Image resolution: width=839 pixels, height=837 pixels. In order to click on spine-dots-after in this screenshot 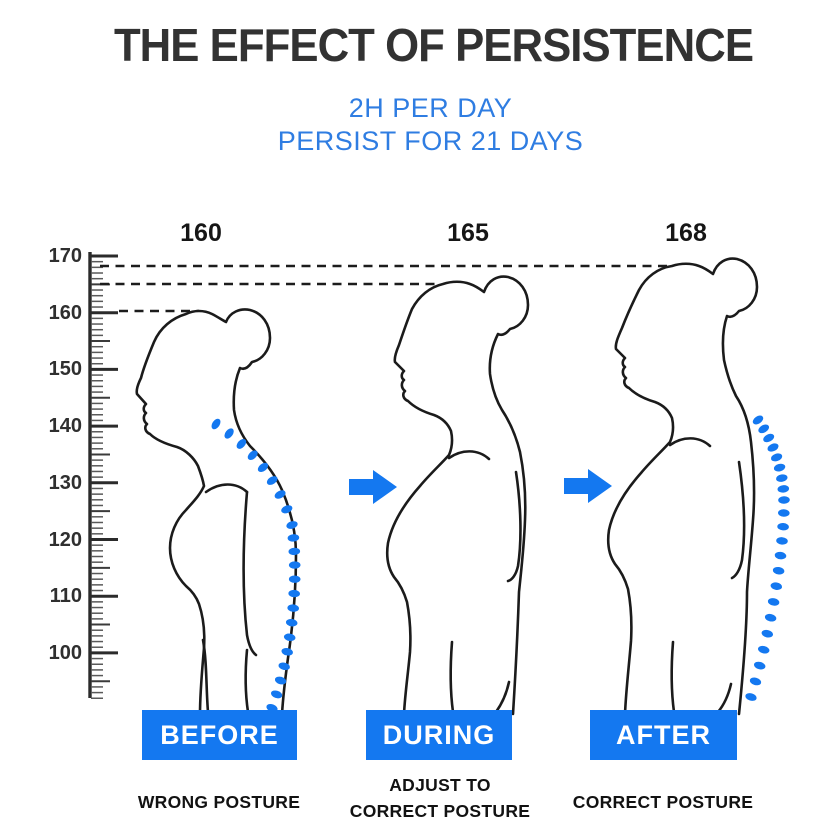, I will do `click(767, 558)`.